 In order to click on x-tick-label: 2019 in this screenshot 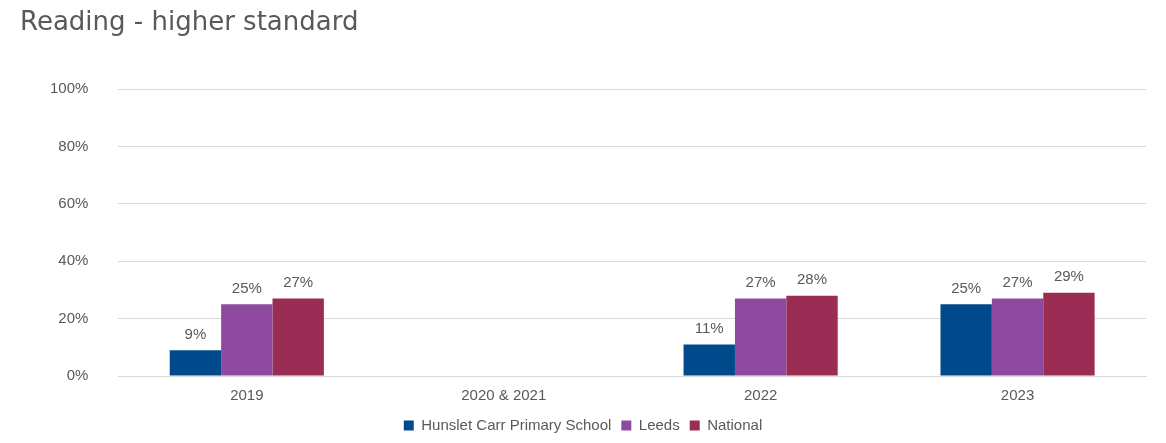, I will do `click(247, 395)`.